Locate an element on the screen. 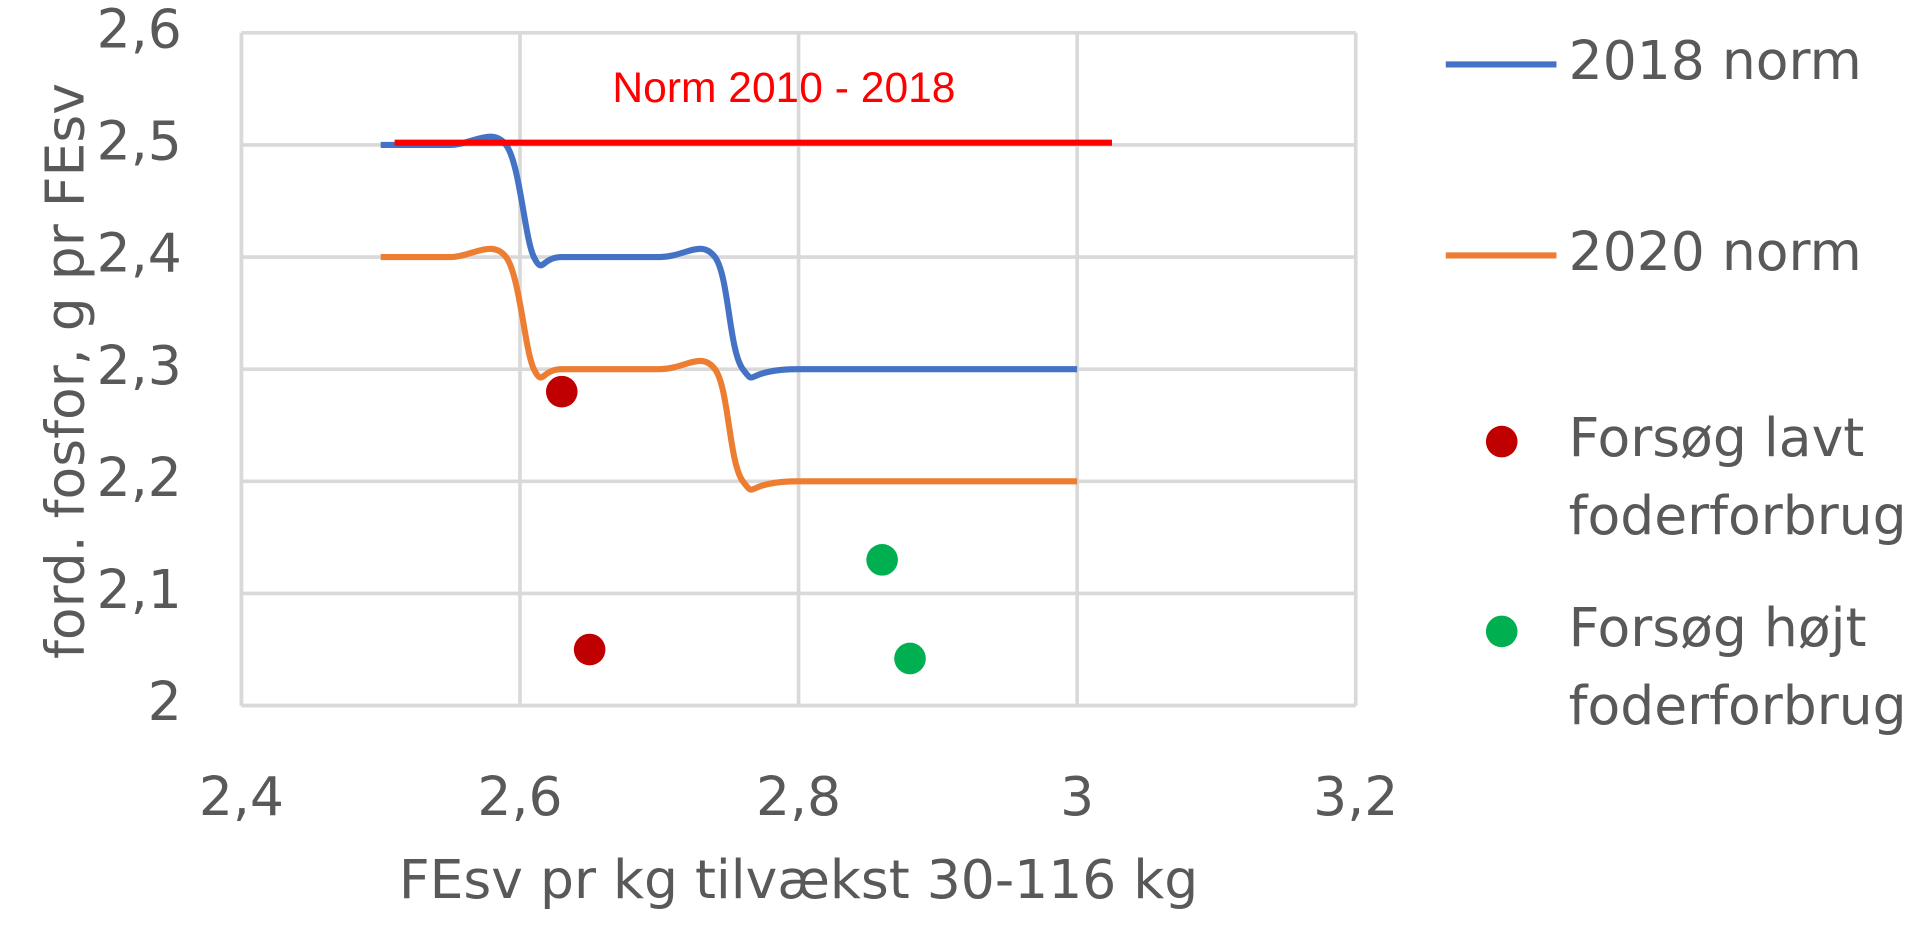 The image size is (1911, 932). legend-label: Forsøg højt foderforbrug is located at coordinates (1737, 667).